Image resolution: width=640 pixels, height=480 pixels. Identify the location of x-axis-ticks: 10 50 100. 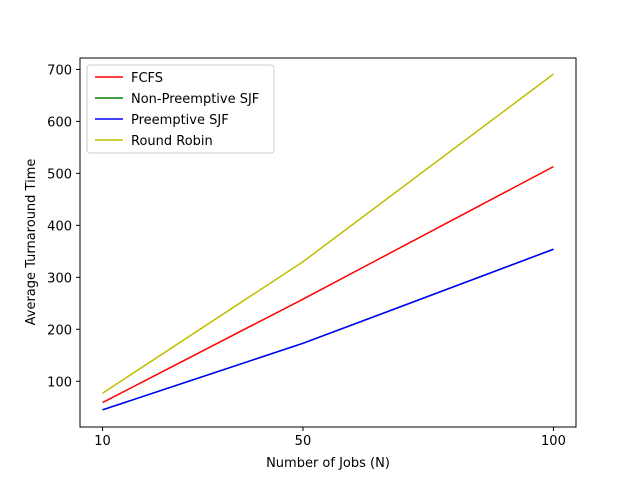
(330, 438).